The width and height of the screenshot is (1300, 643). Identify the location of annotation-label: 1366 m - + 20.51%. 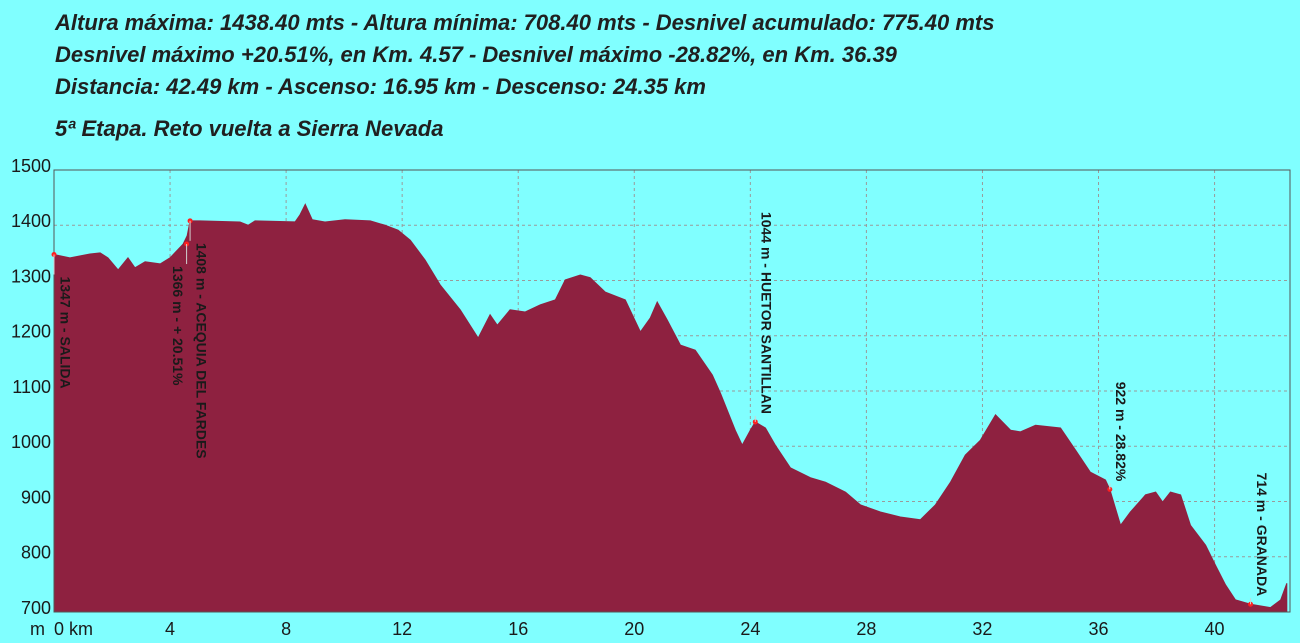
(178, 326).